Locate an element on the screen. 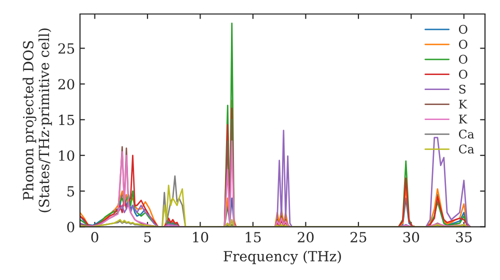 Image resolution: width=500 pixels, height=280 pixels. y-tick-label: 0 is located at coordinates (70, 227).